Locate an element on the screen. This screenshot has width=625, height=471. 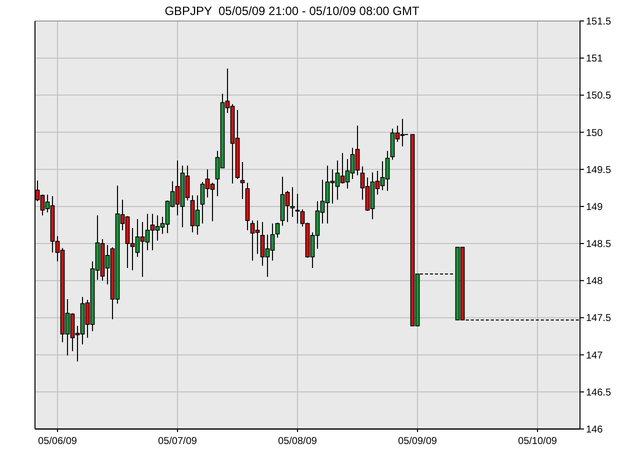
y-tick-label: 148.5 is located at coordinates (599, 244).